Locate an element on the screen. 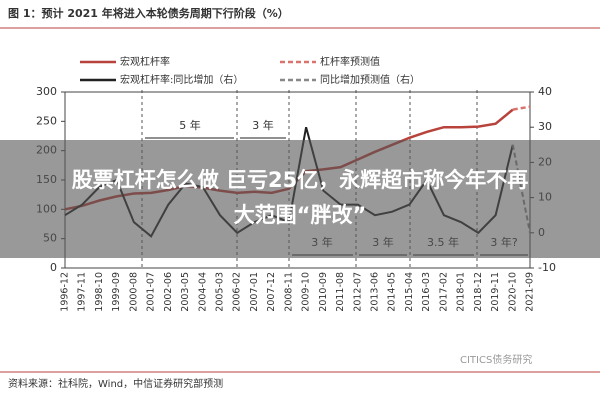 The width and height of the screenshot is (600, 400). x-tick-label: 2014-05 is located at coordinates (392, 292).